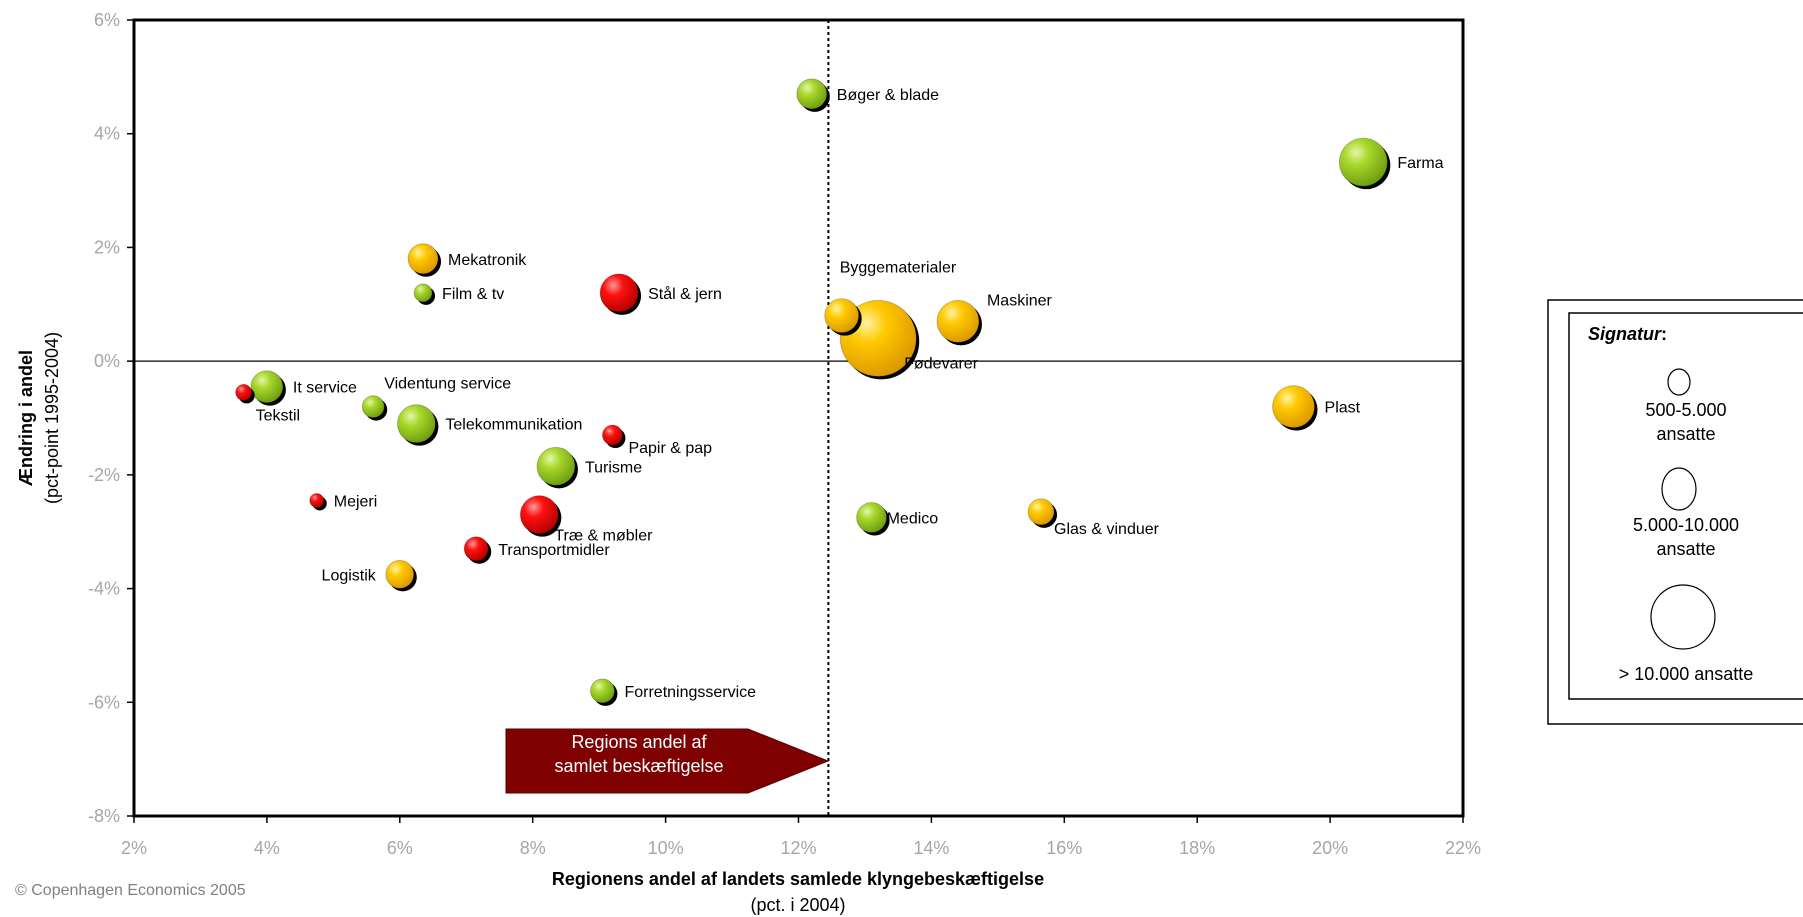  I want to click on x-axis-ticks: 2% 4% 6% 8% 10% 12% 14% 16% 18% 20% 22%, so click(801, 837).